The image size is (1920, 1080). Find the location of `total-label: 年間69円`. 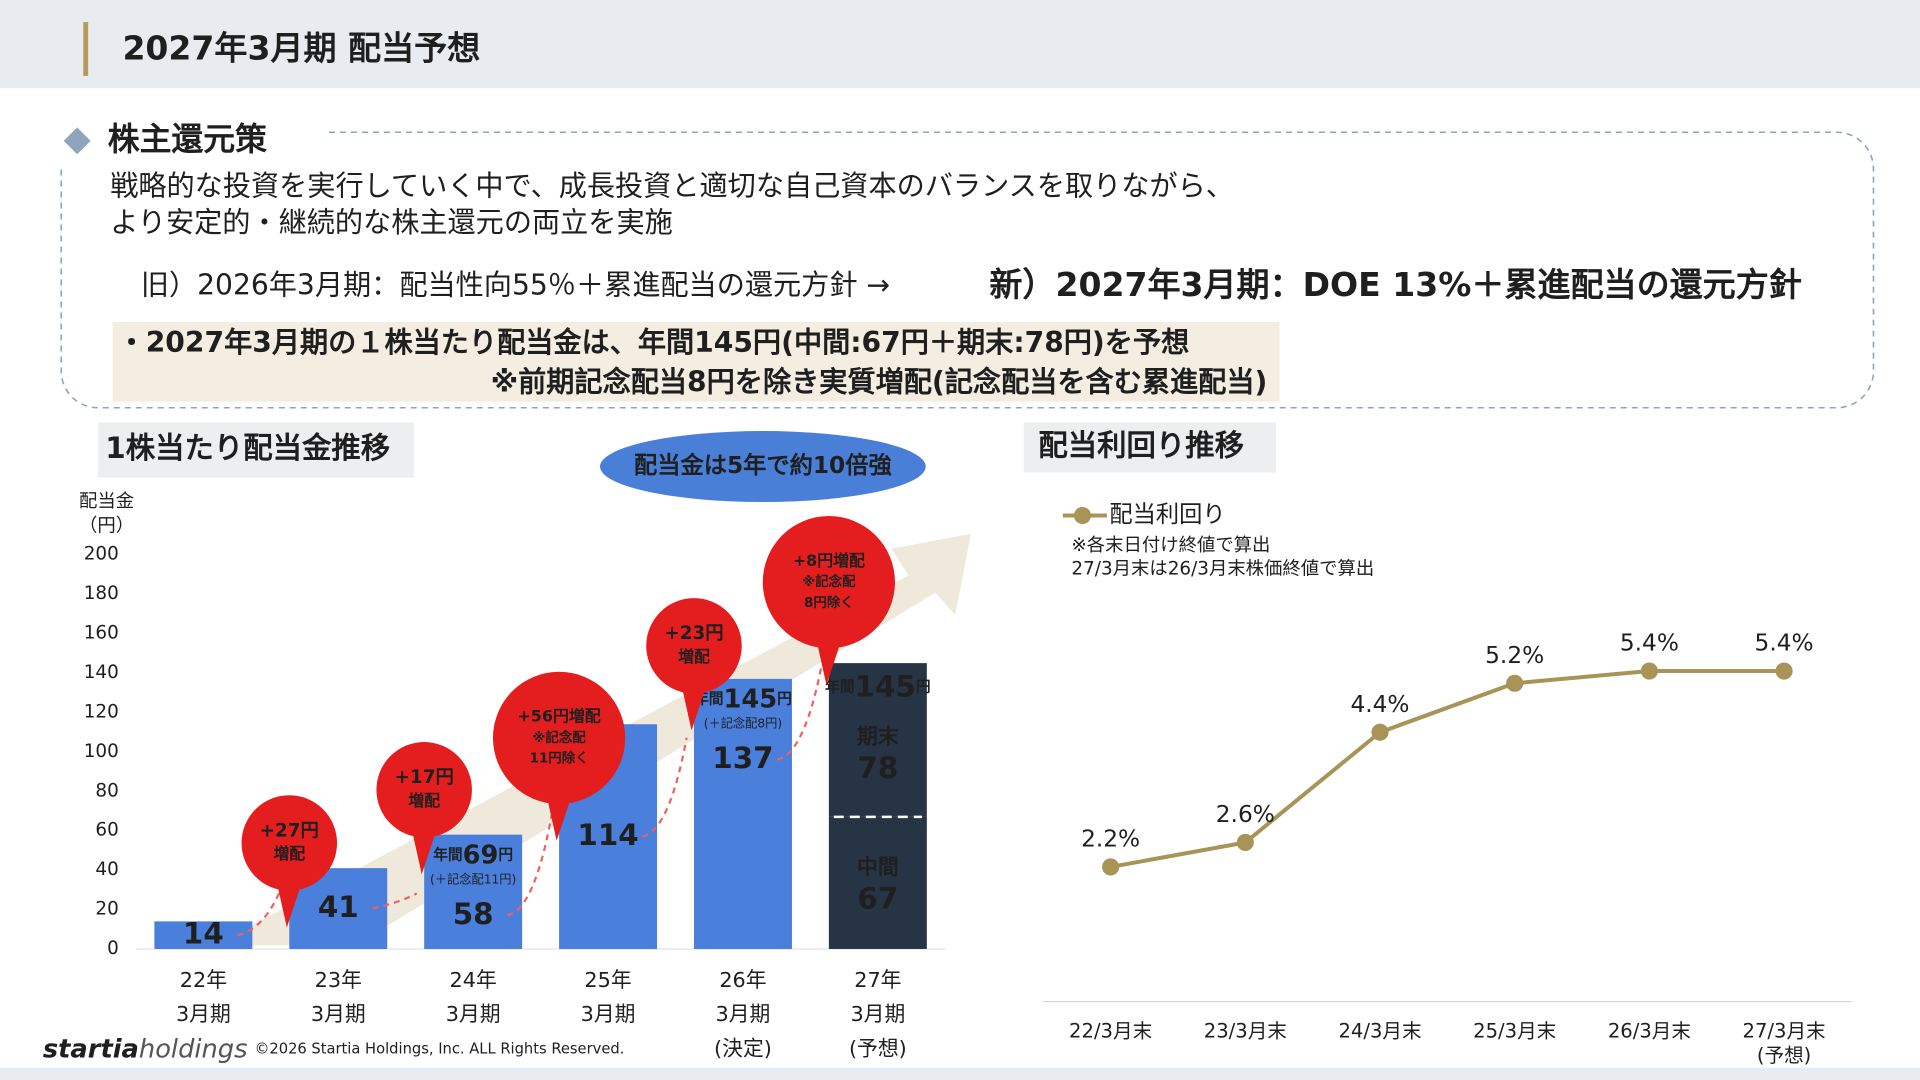

total-label: 年間69円 is located at coordinates (473, 855).